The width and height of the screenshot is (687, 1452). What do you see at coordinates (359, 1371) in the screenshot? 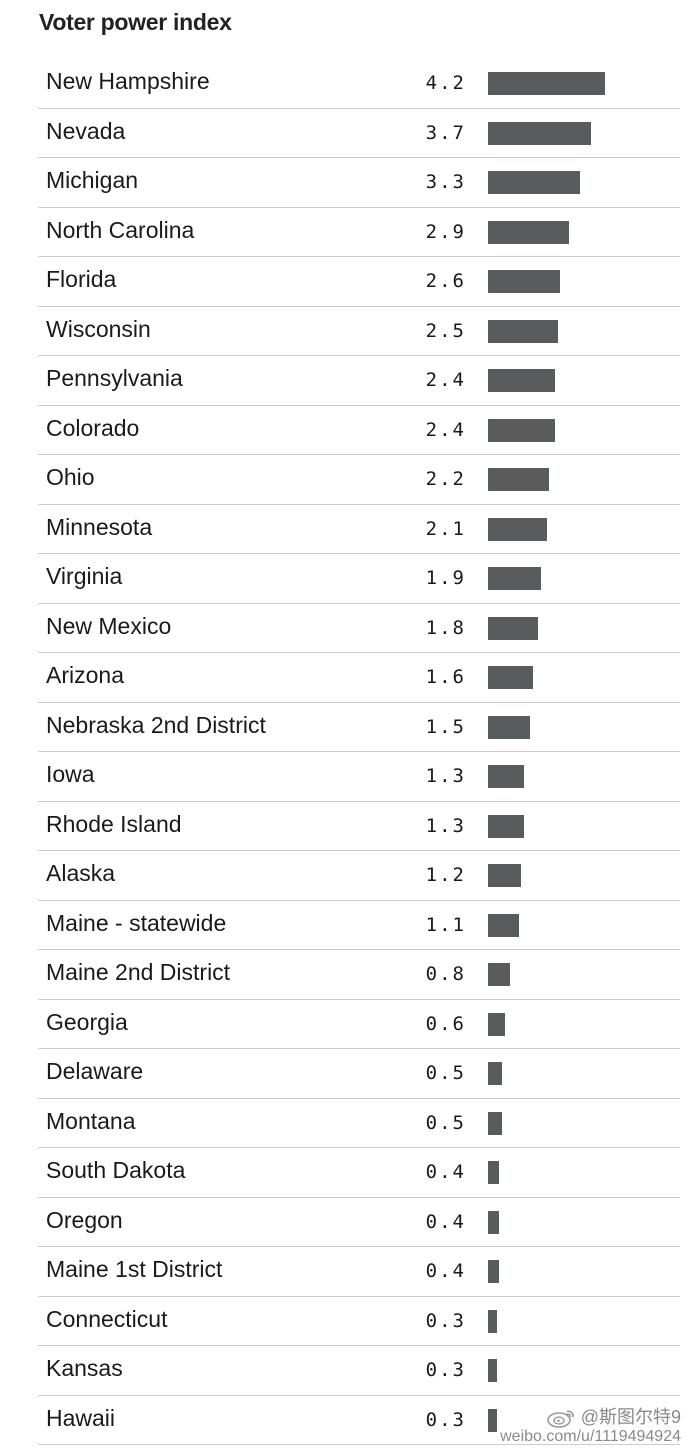
I see `table-row: Kansas 0.3` at bounding box center [359, 1371].